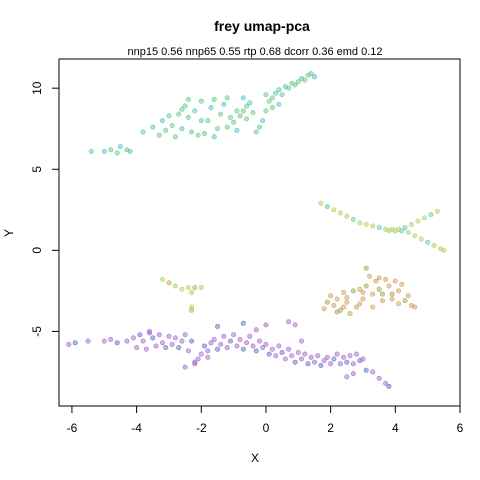  Describe the element at coordinates (72, 428) in the screenshot. I see `x-tick-label: -6` at that location.